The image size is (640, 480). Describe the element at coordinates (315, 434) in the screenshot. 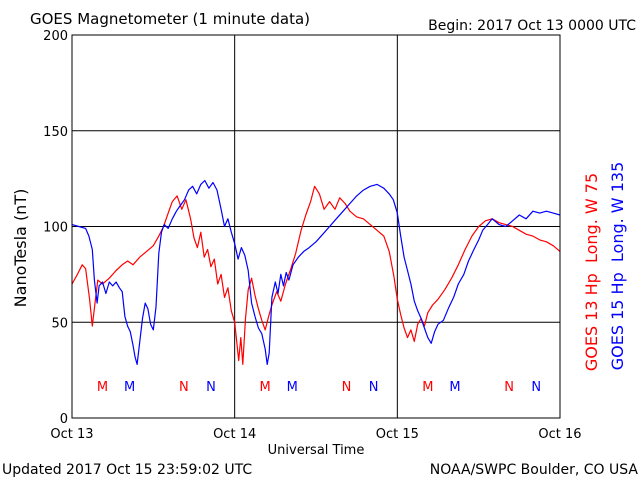

I see `x-axis-ticks: Oct 13 Oct 14 Oct 15 Oct 16` at that location.